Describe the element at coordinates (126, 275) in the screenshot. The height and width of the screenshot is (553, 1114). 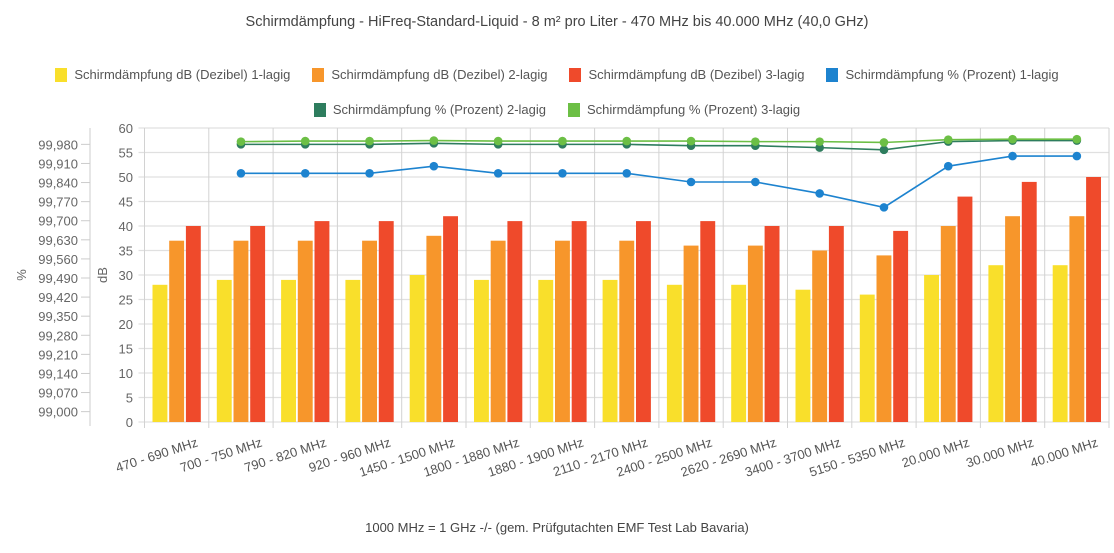
I see `db-tick-label: 30` at that location.